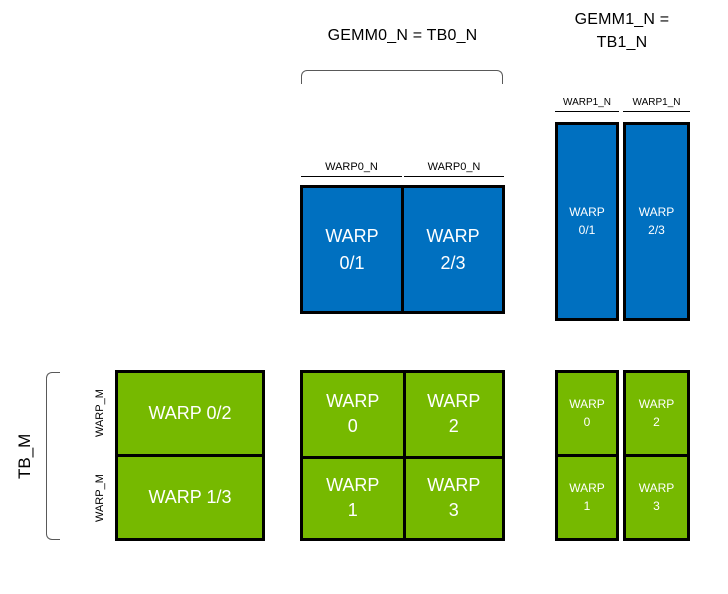 The width and height of the screenshot is (728, 594). Describe the element at coordinates (402, 35) in the screenshot. I see `gemm0-n-header: GEMM0_N = TB0_N` at that location.